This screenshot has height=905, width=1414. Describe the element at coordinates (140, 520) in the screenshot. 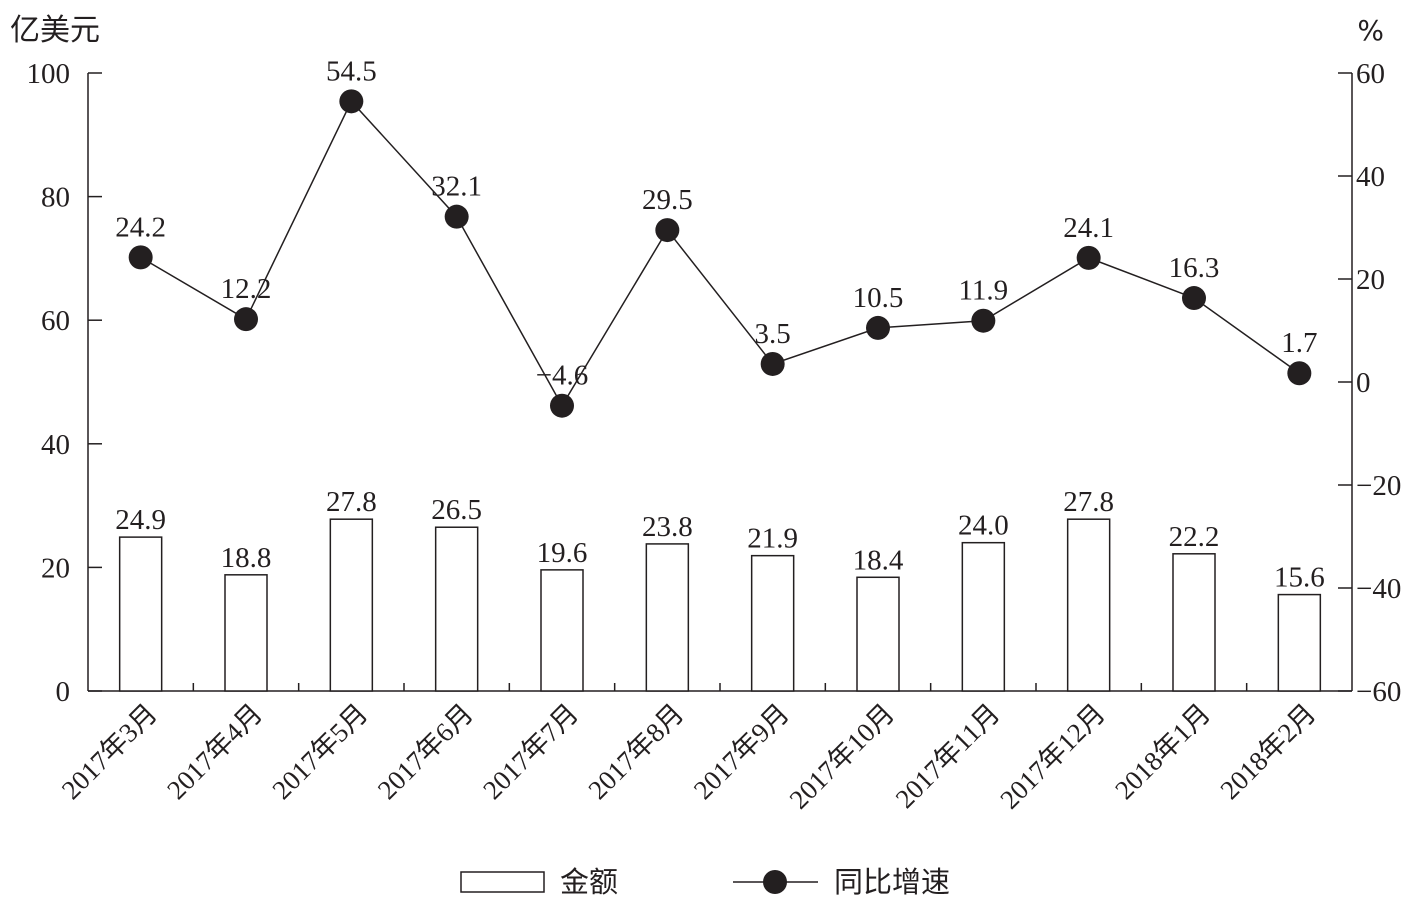

I see `bar-value-label: 24.9` at that location.